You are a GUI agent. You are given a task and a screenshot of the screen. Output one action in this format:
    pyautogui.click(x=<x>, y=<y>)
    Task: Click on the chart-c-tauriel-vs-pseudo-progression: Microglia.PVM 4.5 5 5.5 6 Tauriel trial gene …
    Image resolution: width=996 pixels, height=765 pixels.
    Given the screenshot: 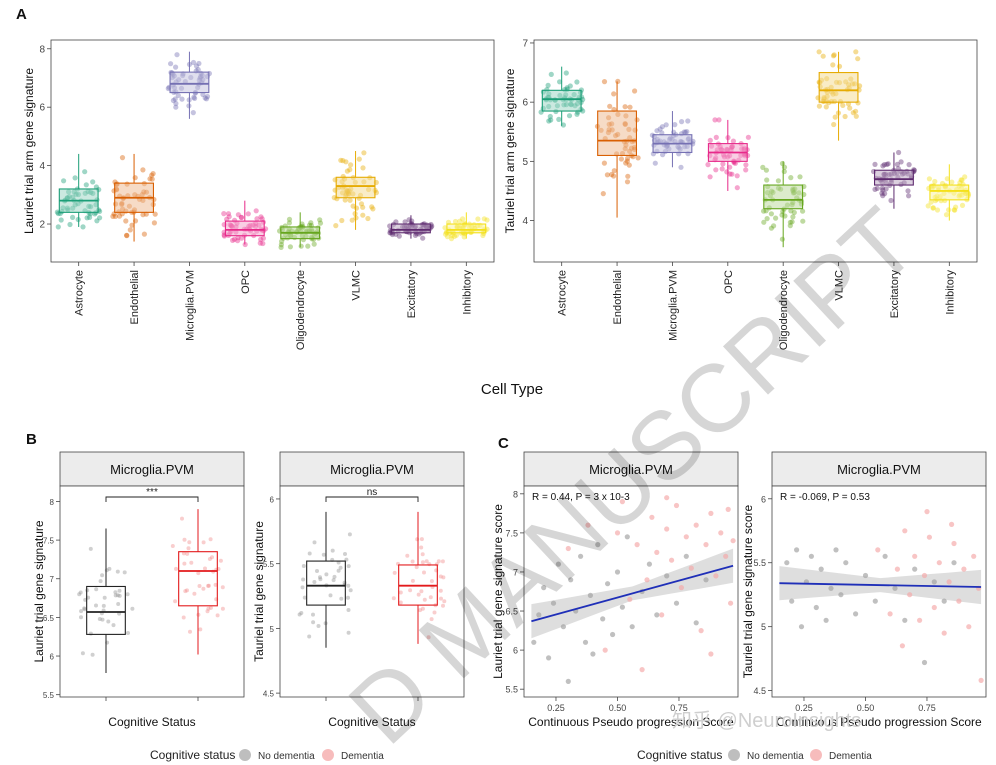 What is the action you would take?
    pyautogui.click(x=864, y=590)
    